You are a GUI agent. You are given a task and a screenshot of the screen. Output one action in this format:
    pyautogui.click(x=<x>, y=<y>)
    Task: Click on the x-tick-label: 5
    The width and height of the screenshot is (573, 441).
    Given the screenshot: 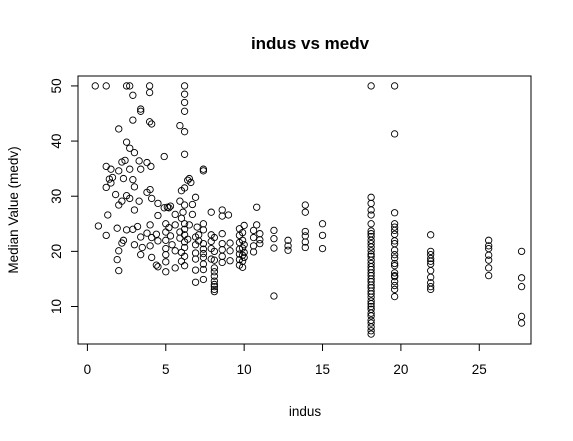 What is the action you would take?
    pyautogui.click(x=166, y=369)
    